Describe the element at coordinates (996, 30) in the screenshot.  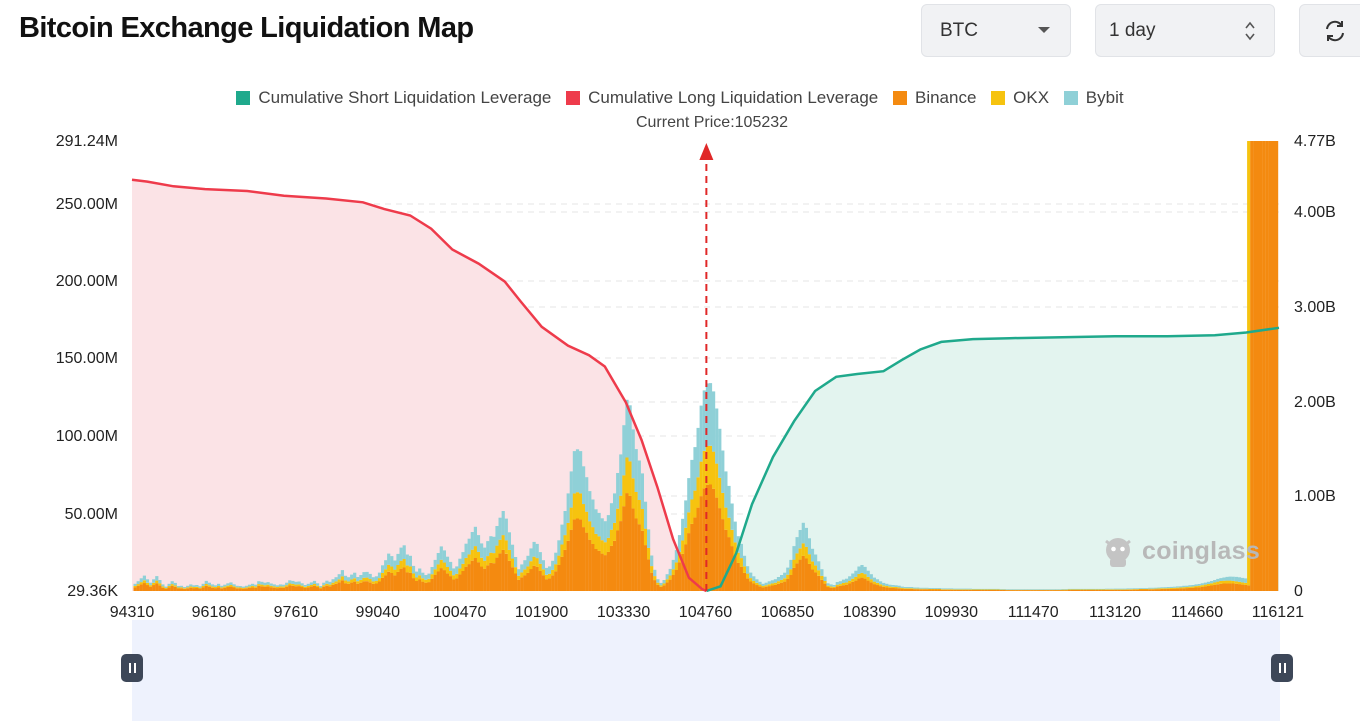
I see `coin-select: BTC` at that location.